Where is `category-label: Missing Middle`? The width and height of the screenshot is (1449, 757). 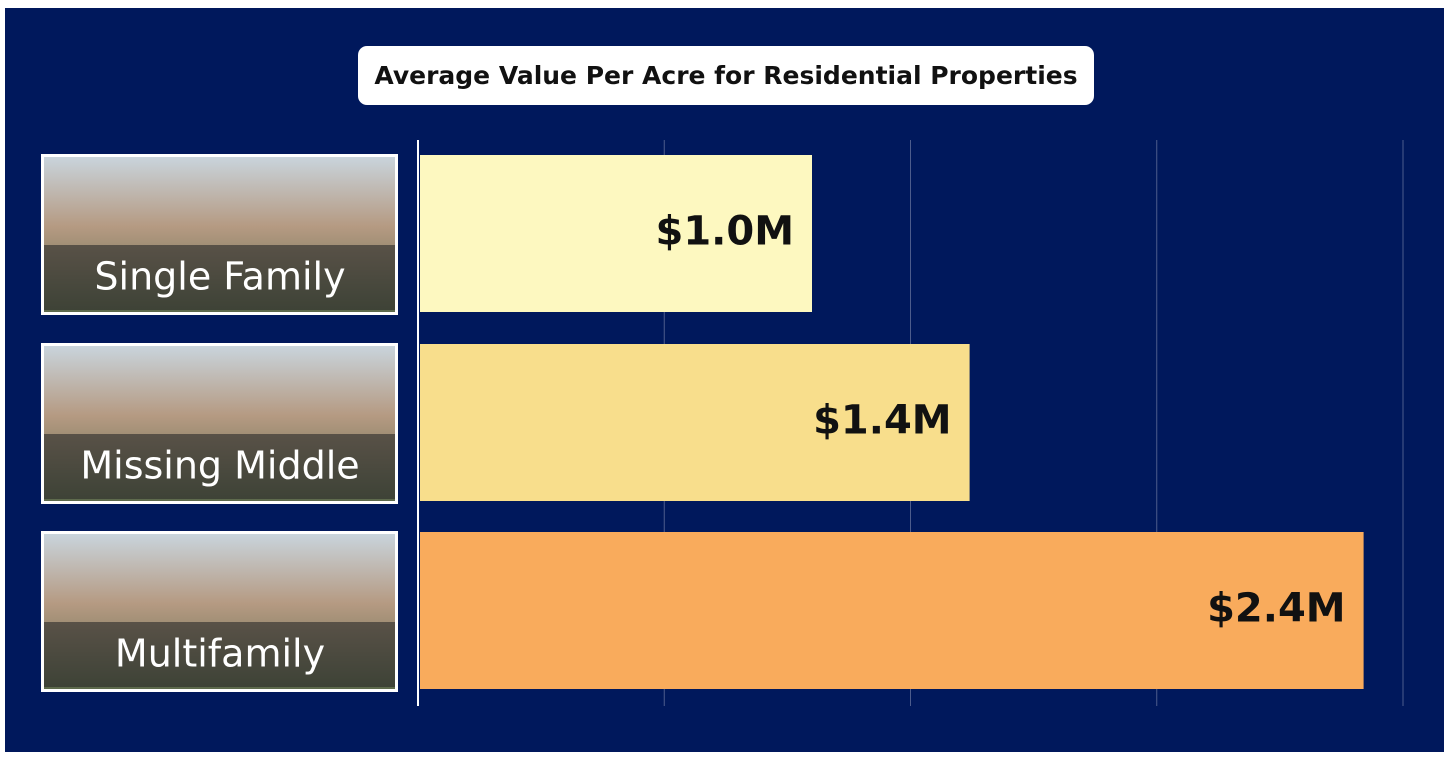 category-label: Missing Middle is located at coordinates (219, 466).